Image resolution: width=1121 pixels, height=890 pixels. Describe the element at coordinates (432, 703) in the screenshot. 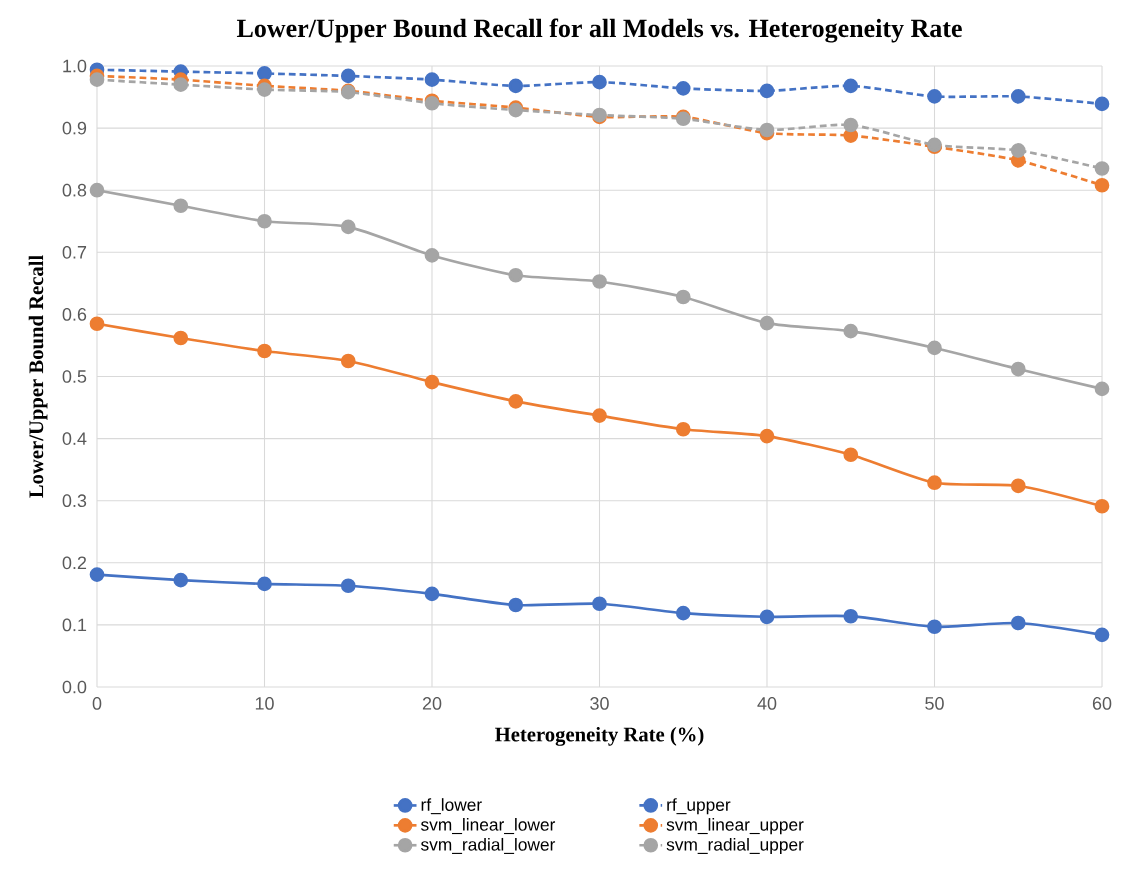

I see `x-tick-label: 20` at that location.